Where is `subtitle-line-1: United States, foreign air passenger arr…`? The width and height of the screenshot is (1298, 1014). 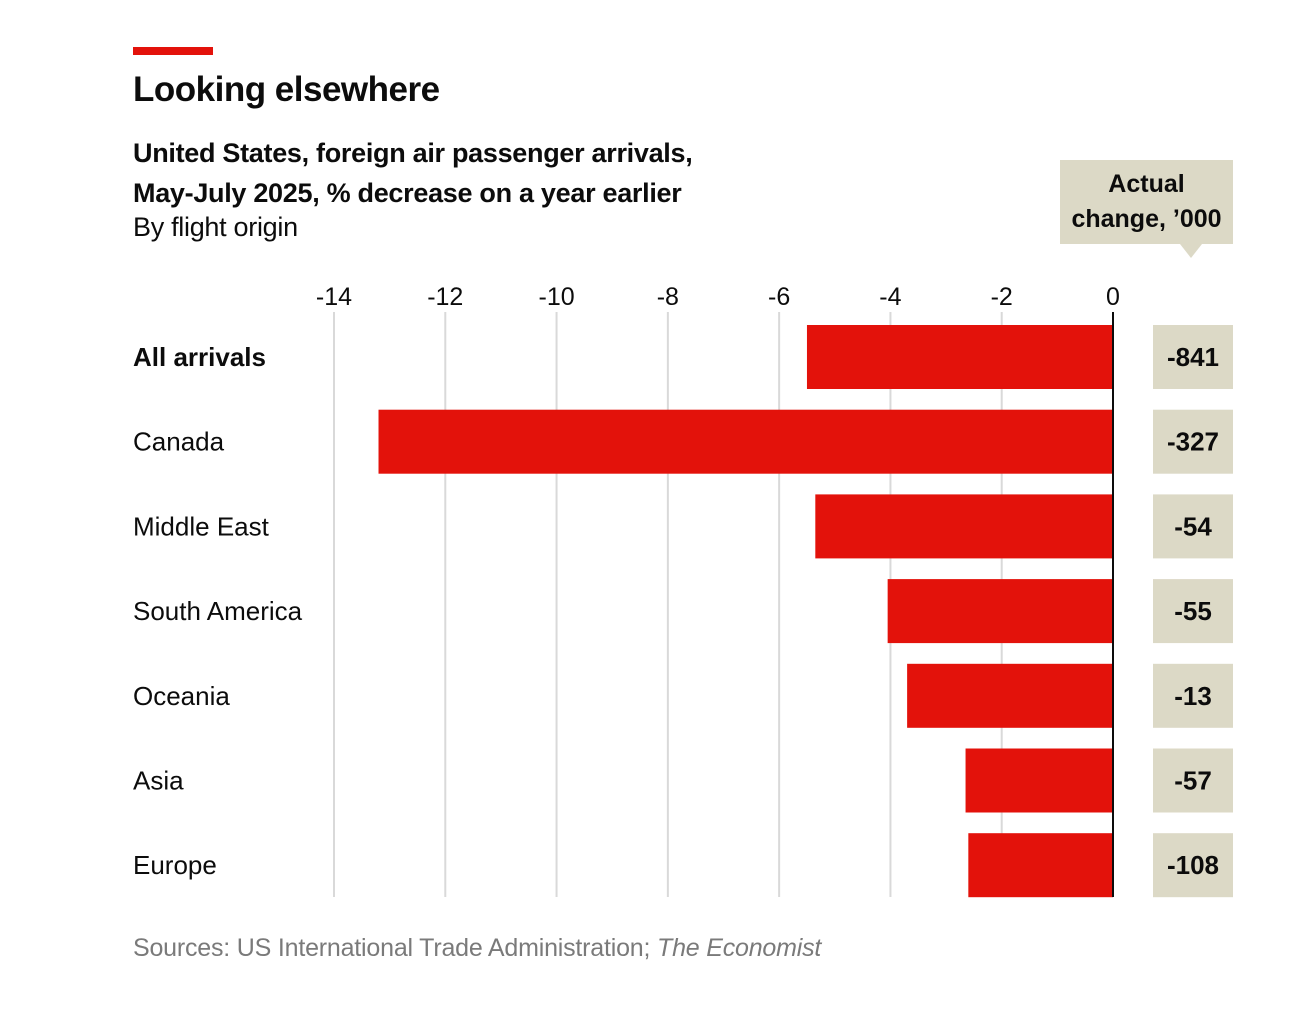 subtitle-line-1: United States, foreign air passenger arr… is located at coordinates (413, 153).